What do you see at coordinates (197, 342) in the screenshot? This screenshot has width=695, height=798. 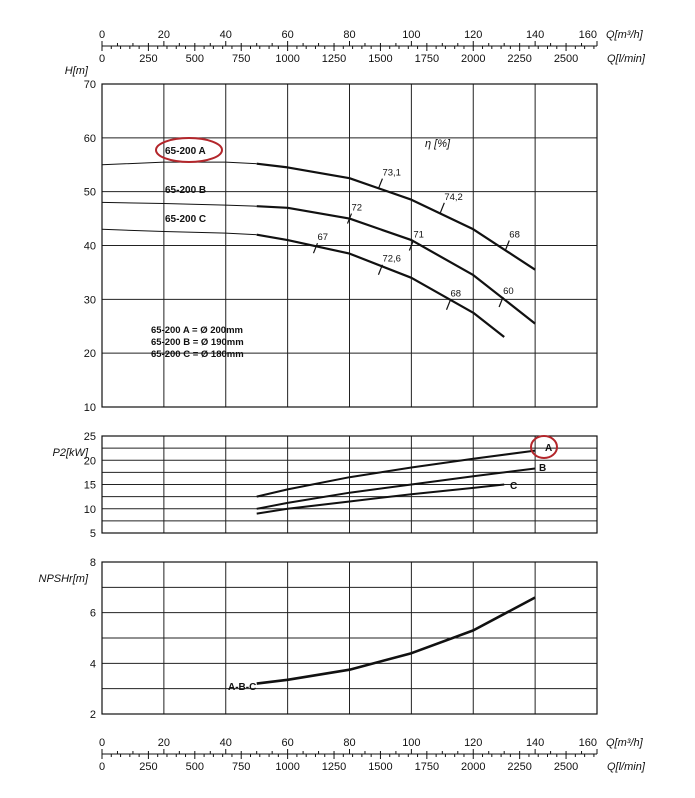 I see `diameter-legend-line: 65-200 B = Ø 190mm` at bounding box center [197, 342].